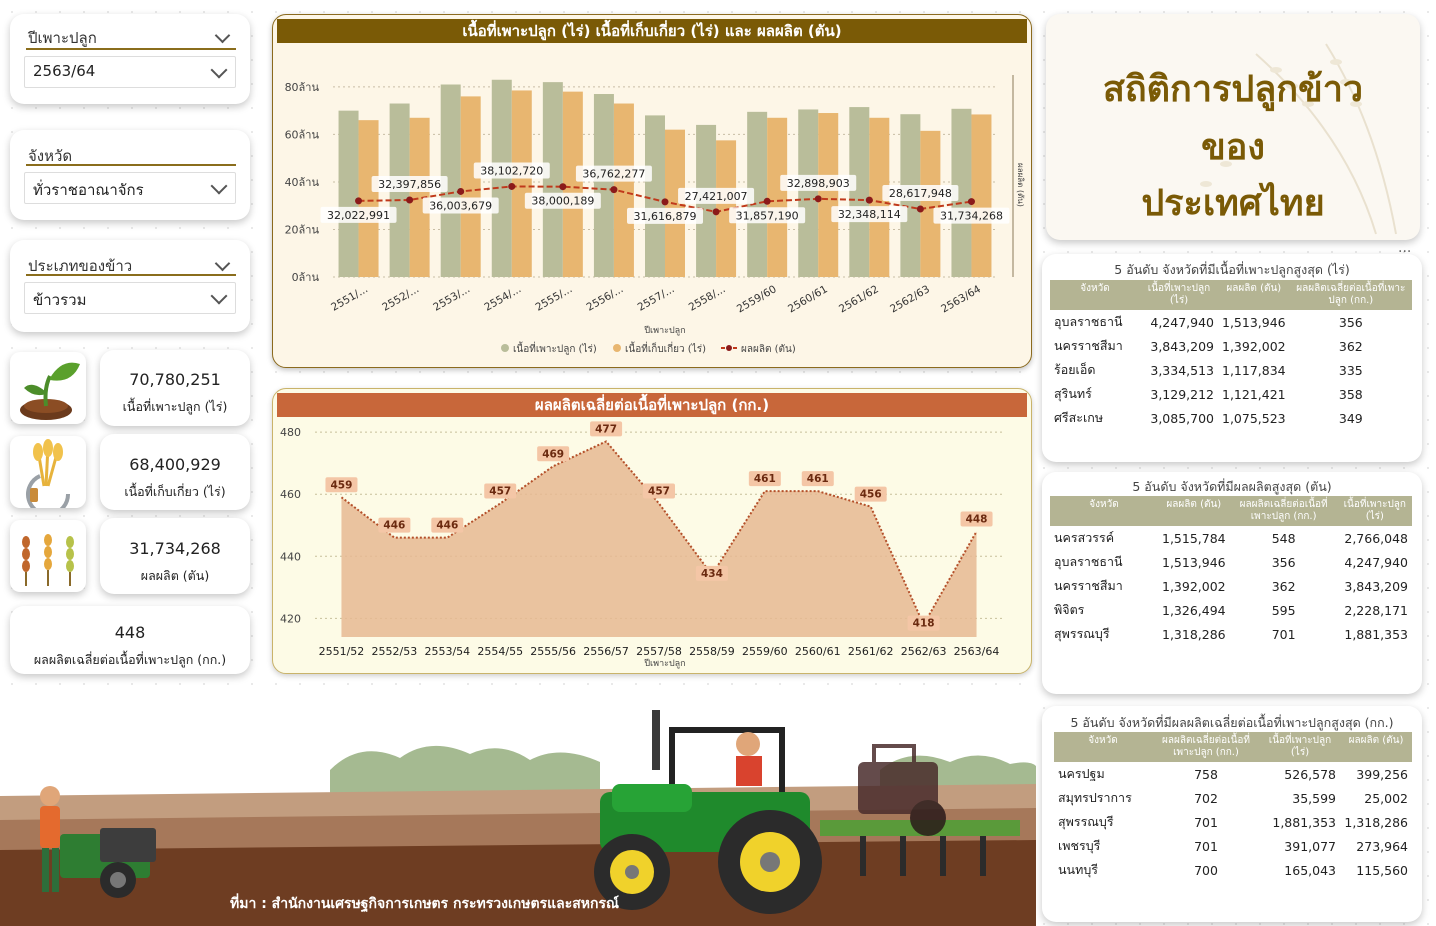  What do you see at coordinates (1231, 322) in the screenshot?
I see `table-row: อุบลราชธานี 4,247,940 1,513,946 356` at bounding box center [1231, 322].